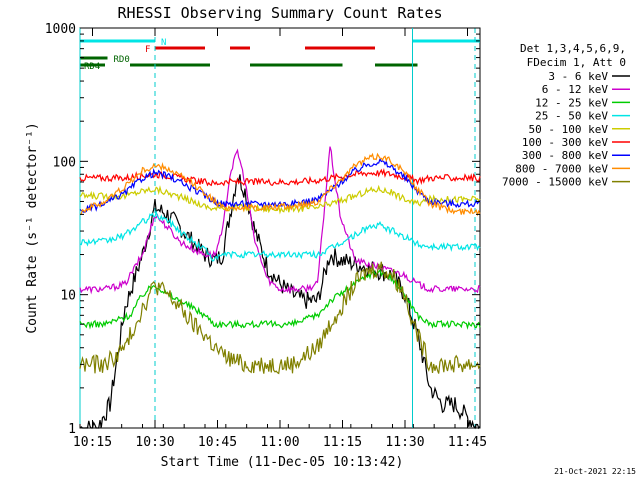 The image size is (640, 480). I want to click on flag-label-f: F, so click(147, 50).